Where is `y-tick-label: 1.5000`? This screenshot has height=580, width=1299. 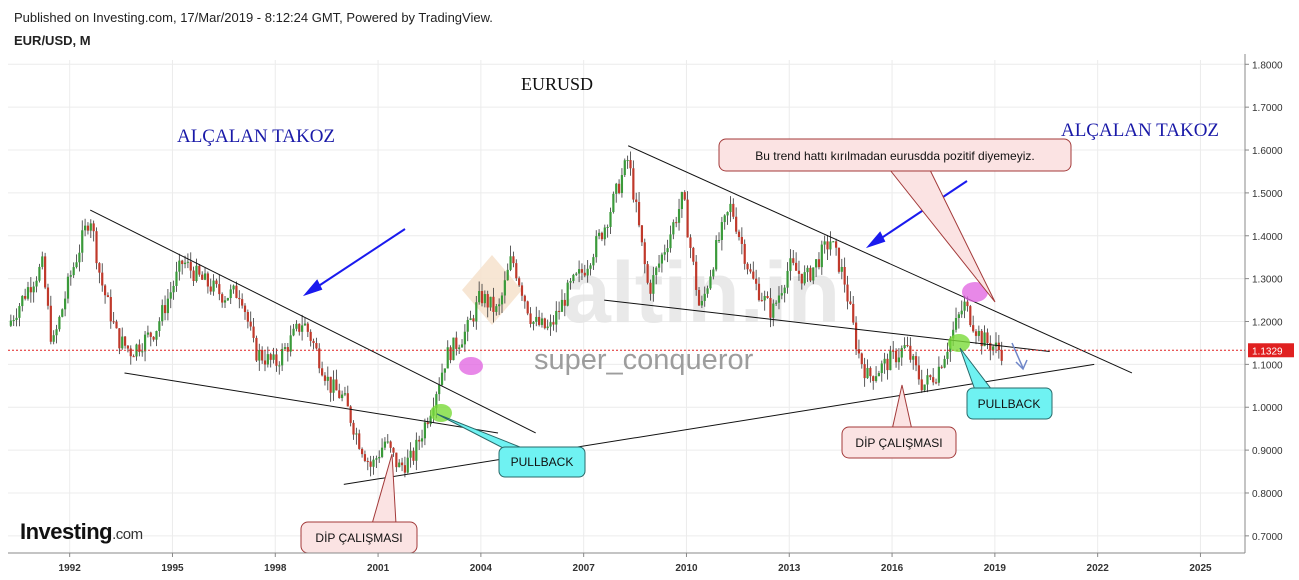 y-tick-label: 1.5000 is located at coordinates (1267, 194).